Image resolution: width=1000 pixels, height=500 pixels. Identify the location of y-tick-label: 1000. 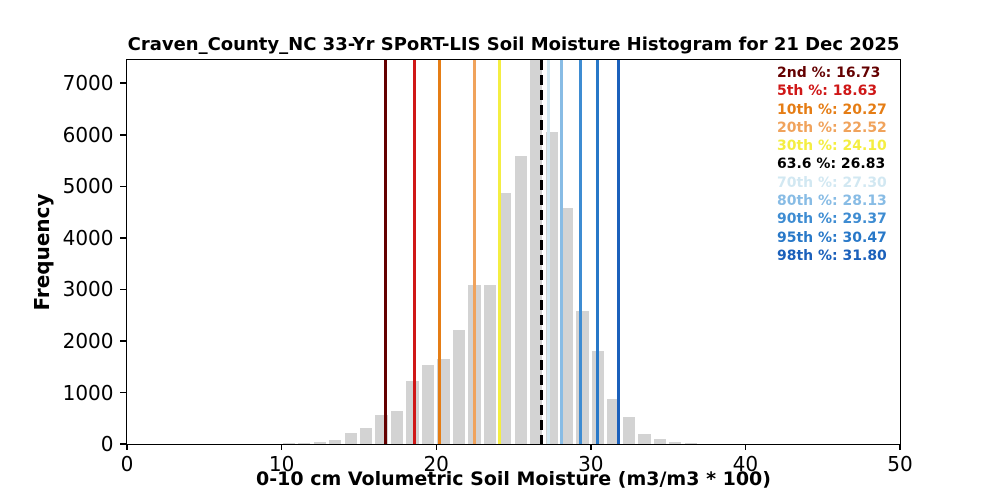
(88, 392).